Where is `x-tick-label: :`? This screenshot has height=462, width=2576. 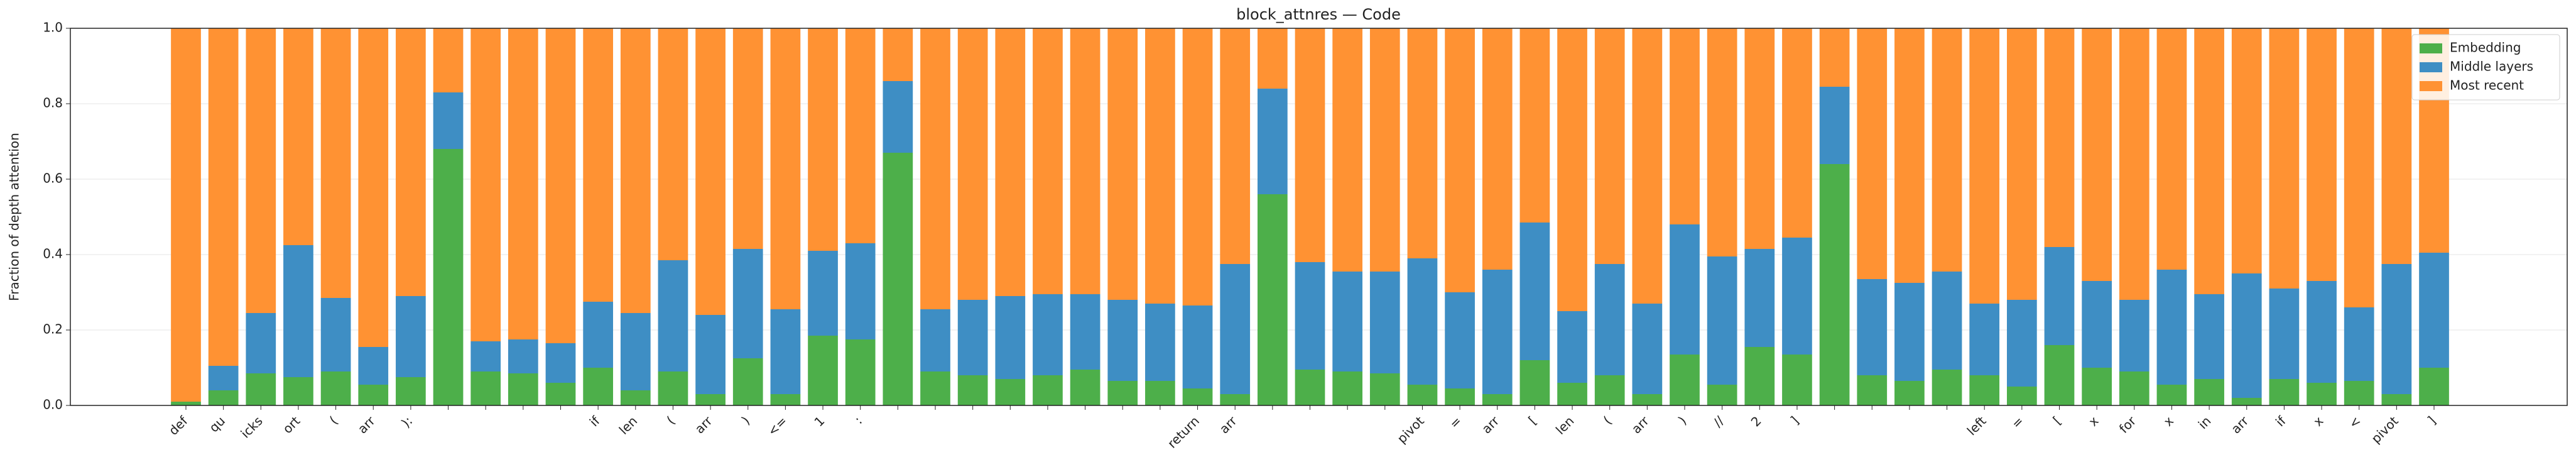
x-tick-label: : is located at coordinates (858, 420).